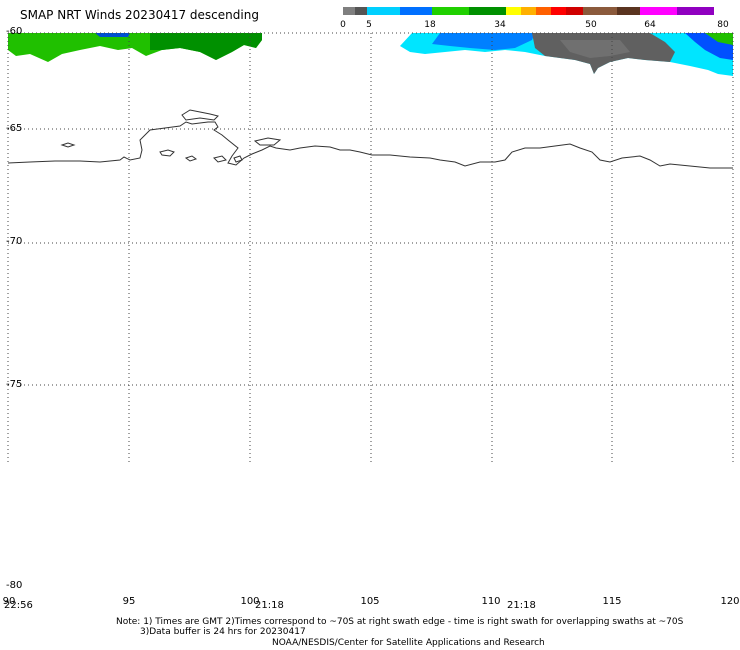 The width and height of the screenshot is (740, 650). Describe the element at coordinates (370, 139) in the screenshot. I see `antarctic-coastline` at that location.